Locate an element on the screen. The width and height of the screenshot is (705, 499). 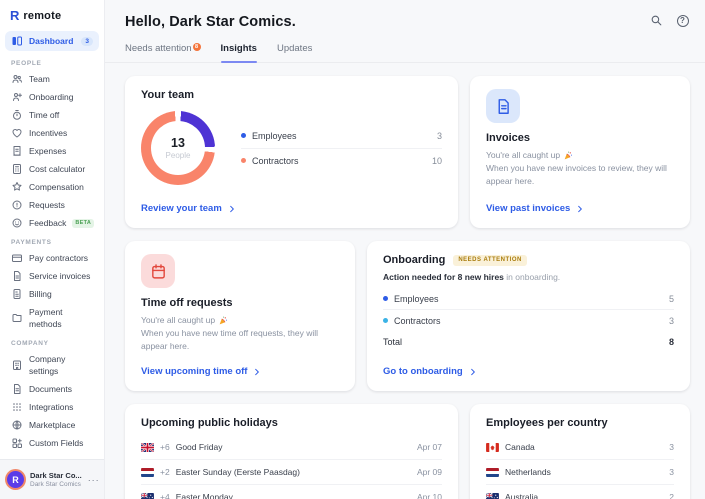
sidebar-item-company-settings: Company settings is located at coordinates (52, 365).